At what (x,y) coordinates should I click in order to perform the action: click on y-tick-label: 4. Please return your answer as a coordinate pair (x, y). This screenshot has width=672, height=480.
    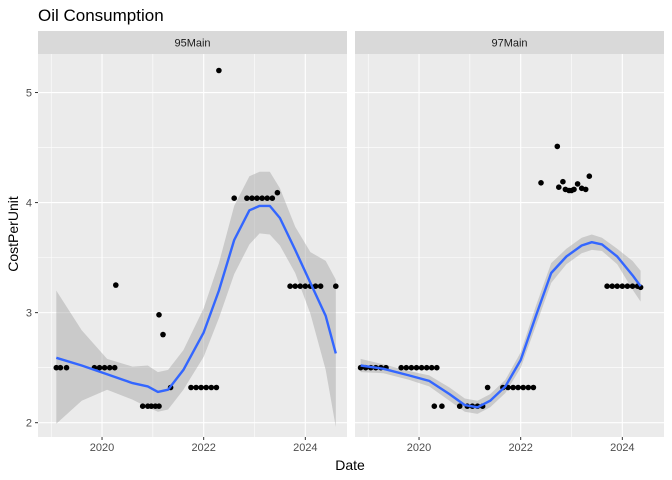
    Looking at the image, I should click on (29, 204).